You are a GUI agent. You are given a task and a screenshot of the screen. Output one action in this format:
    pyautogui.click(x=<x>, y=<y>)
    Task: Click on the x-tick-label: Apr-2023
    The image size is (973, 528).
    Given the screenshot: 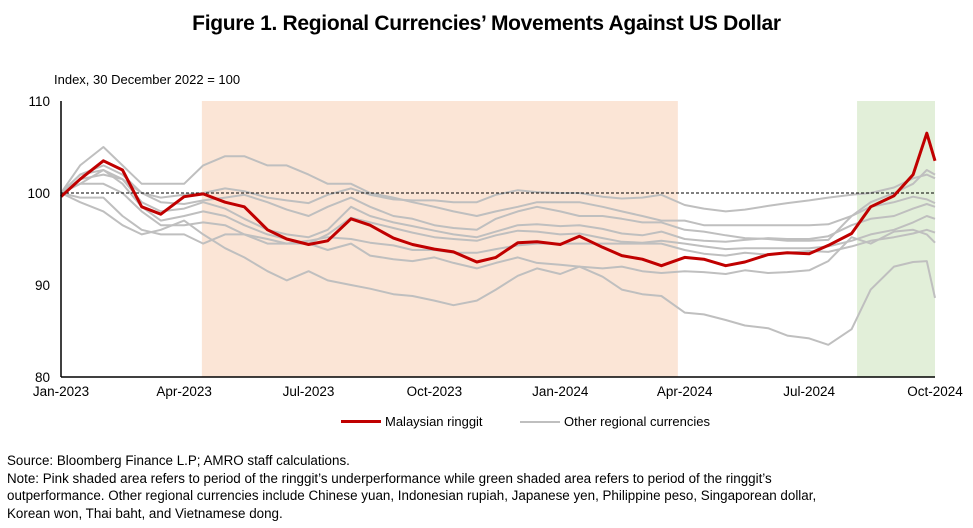 What is the action you would take?
    pyautogui.click(x=184, y=391)
    